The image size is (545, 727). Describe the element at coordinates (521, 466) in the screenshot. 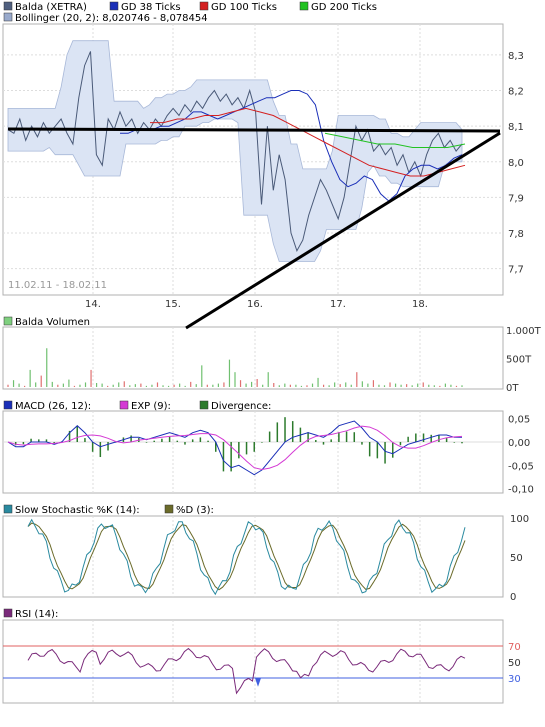

I see `macd-y-tick-label: -0,05` at that location.